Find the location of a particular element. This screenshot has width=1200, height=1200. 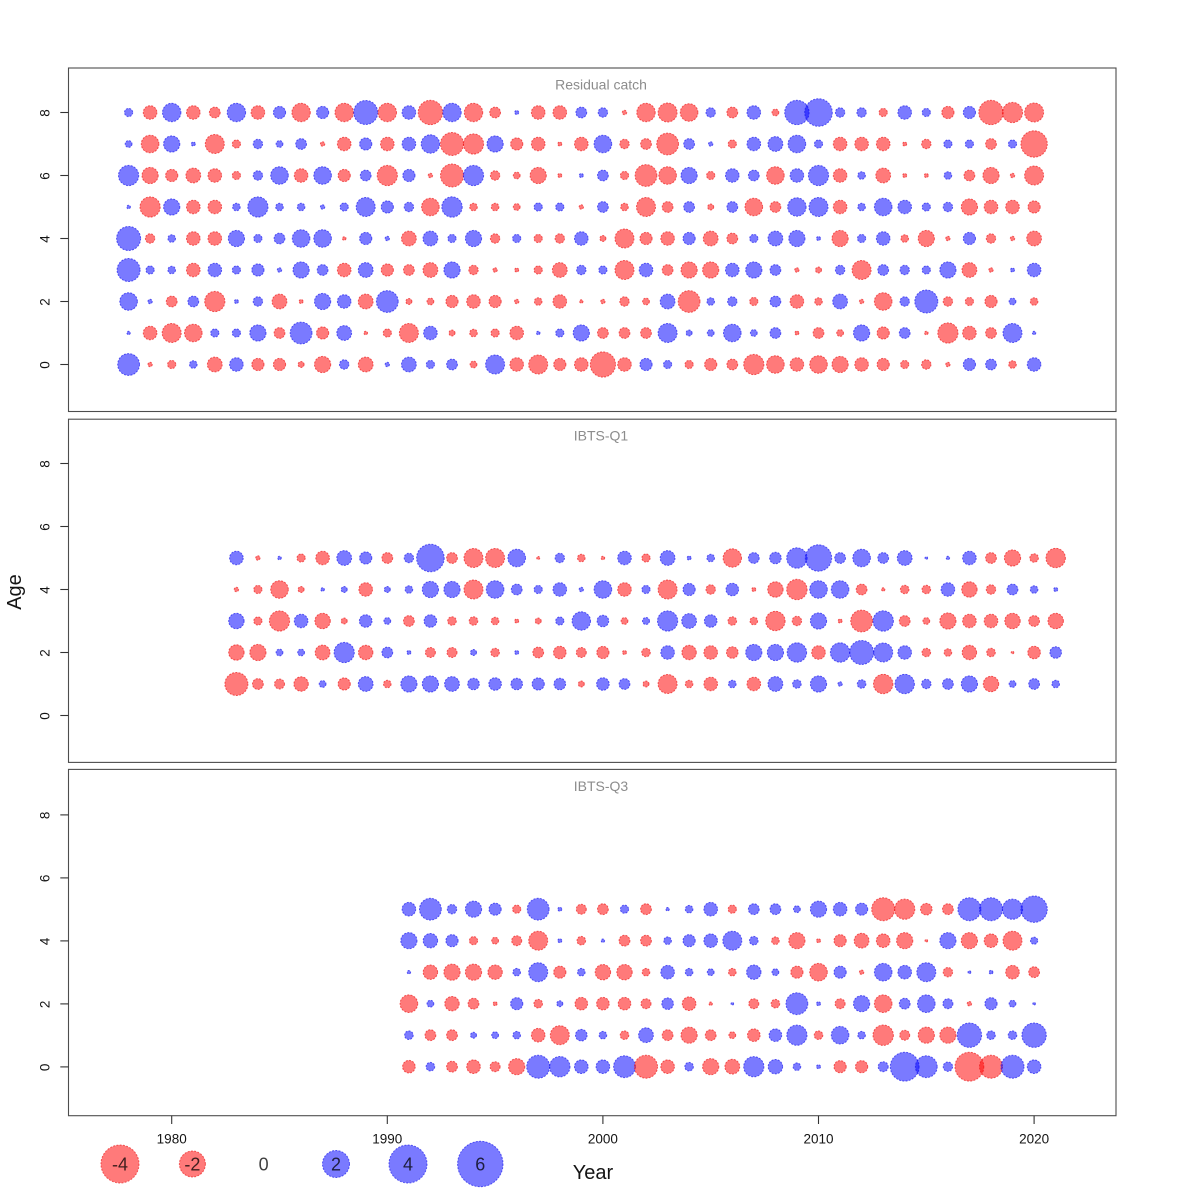

svg-text: -4 is located at coordinates (120, 1165).